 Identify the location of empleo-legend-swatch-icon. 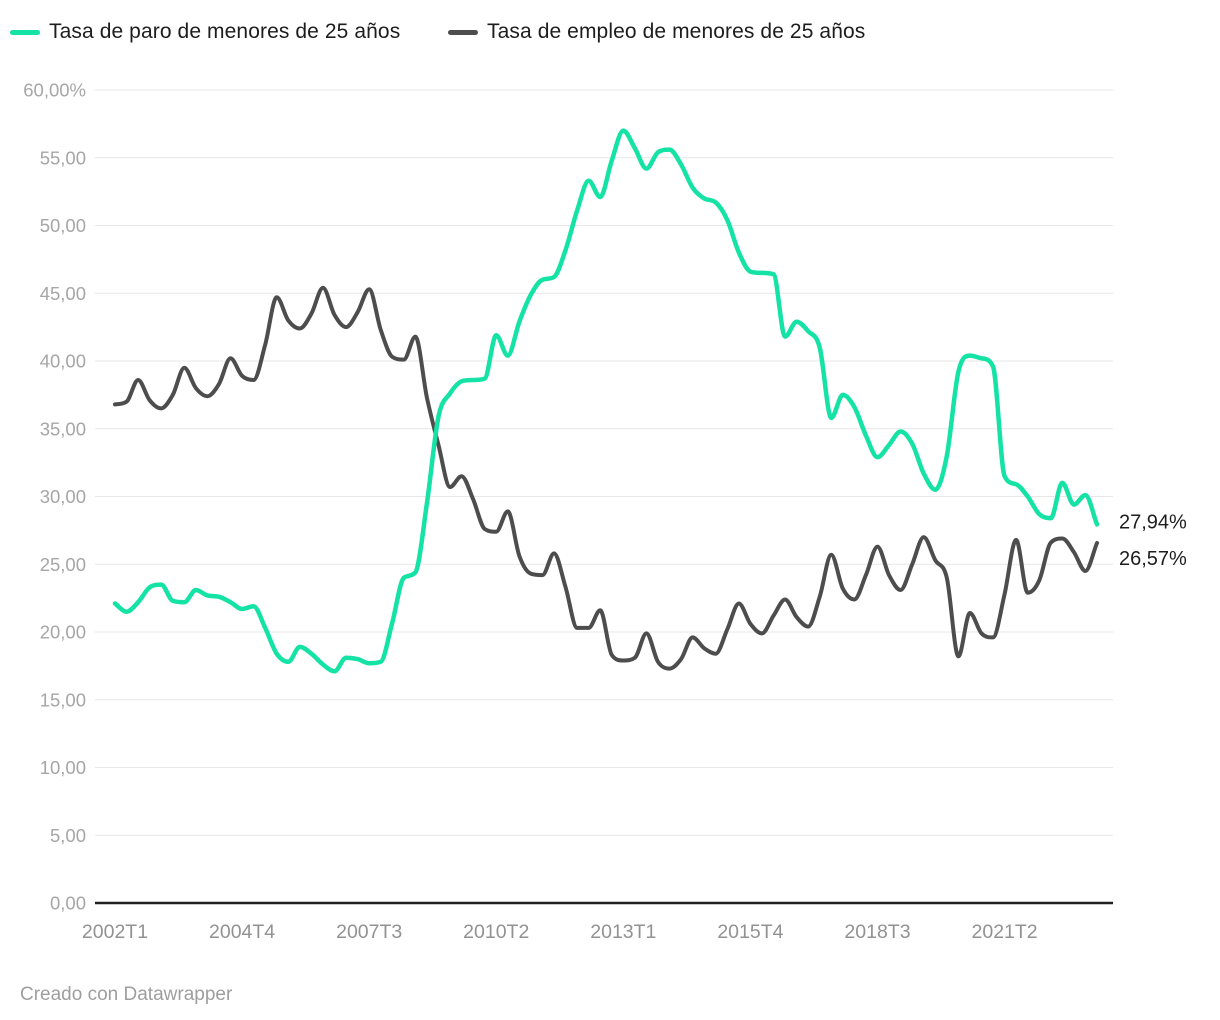
(463, 32).